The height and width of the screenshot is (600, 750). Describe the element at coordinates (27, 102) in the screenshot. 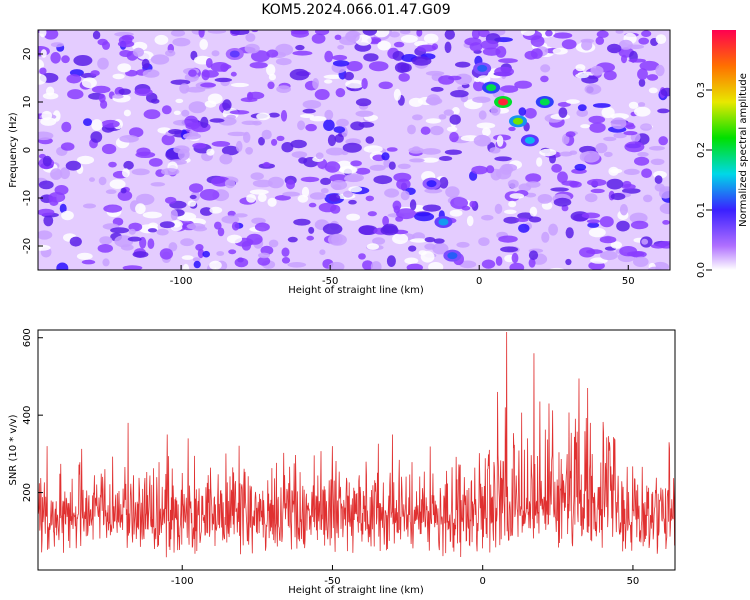

I see `y-tick-label: 10` at that location.